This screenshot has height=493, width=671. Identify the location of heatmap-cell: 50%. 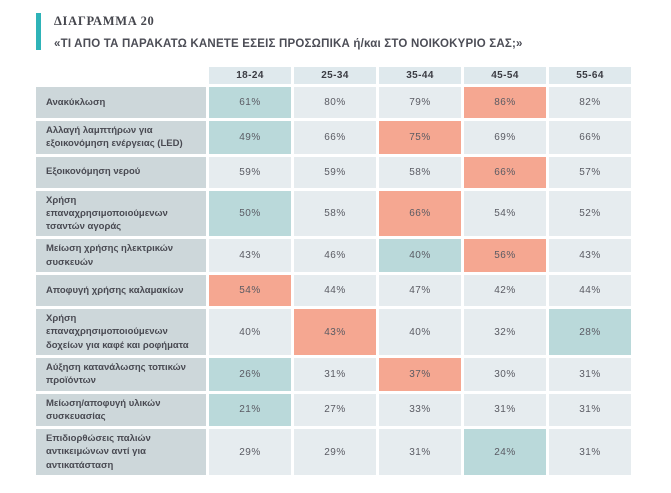
(250, 213).